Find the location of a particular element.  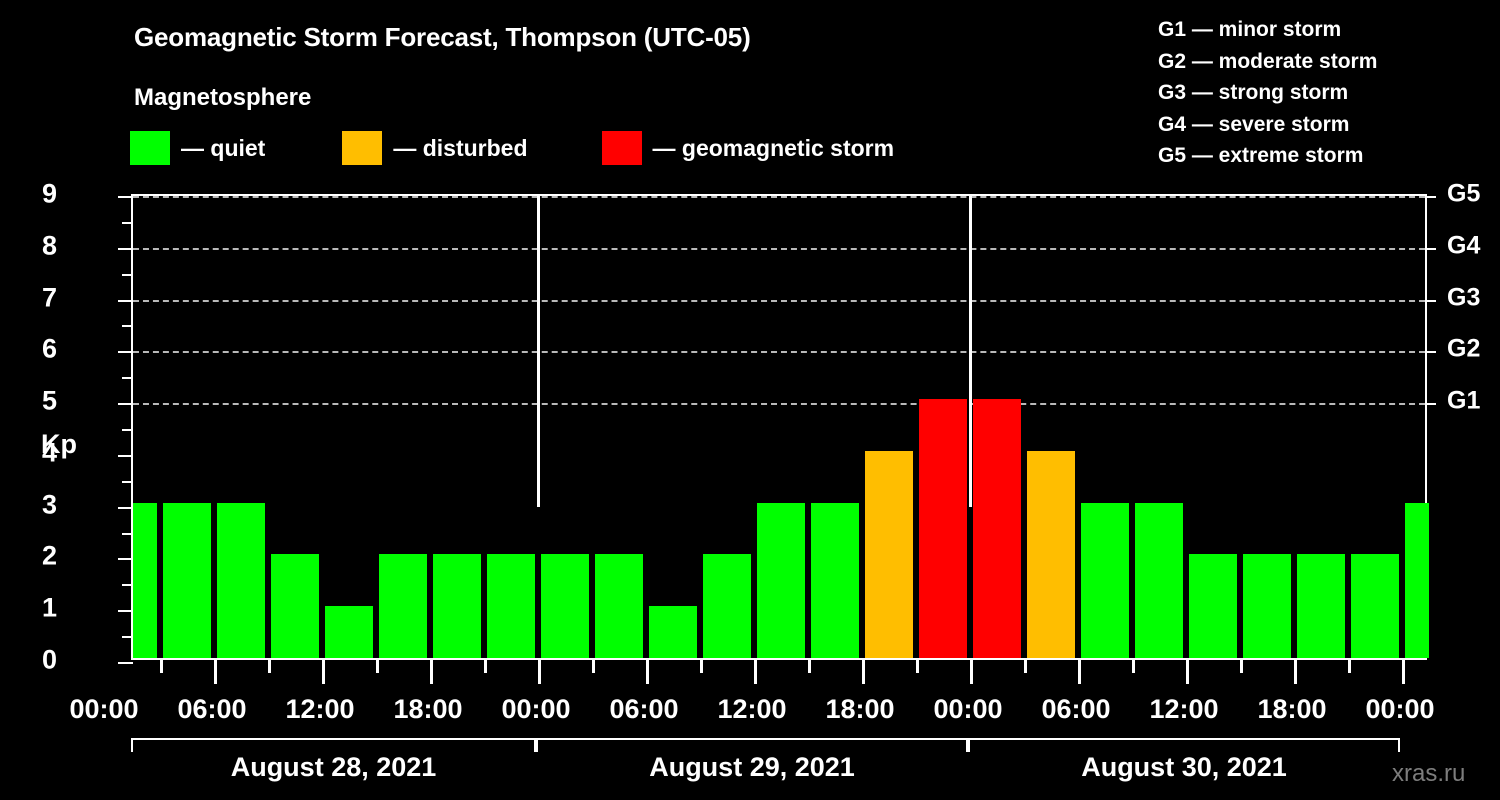

y-axis-label: 1 is located at coordinates (49, 607).